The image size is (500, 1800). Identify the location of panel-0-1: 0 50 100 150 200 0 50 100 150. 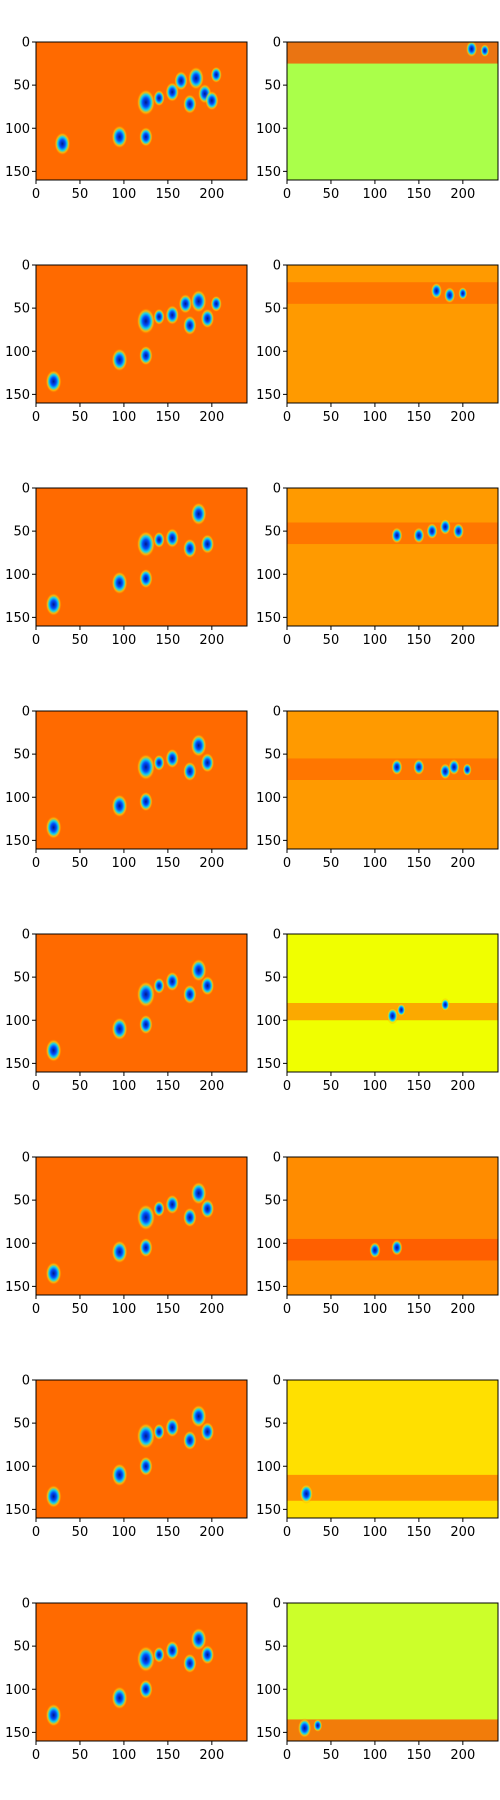
(377, 119).